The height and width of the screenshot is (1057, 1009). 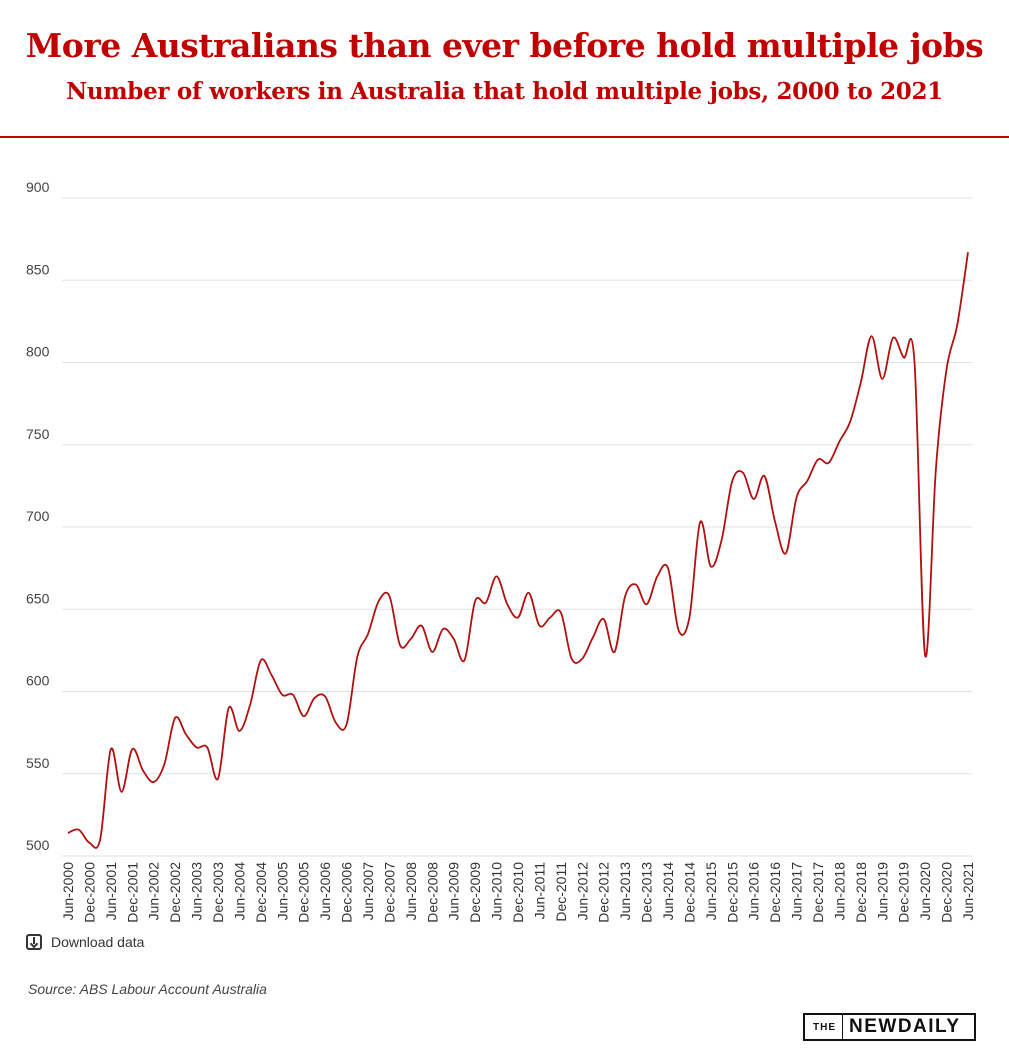 What do you see at coordinates (175, 892) in the screenshot?
I see `x-tick-label: Dec-2002` at bounding box center [175, 892].